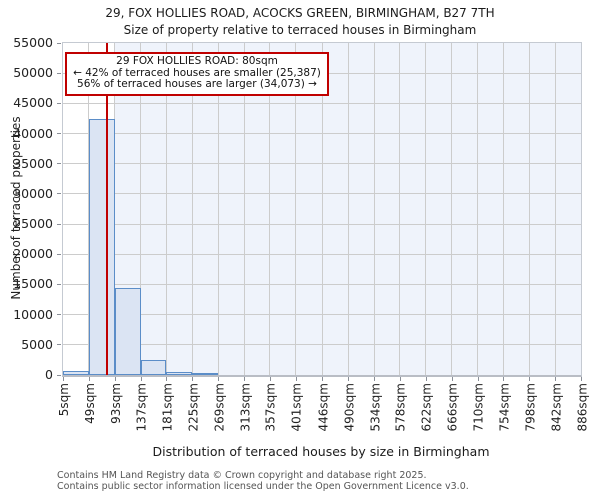 The image size is (600, 500). Describe the element at coordinates (89, 403) in the screenshot. I see `x-tick-label-text: 49sqm` at that location.